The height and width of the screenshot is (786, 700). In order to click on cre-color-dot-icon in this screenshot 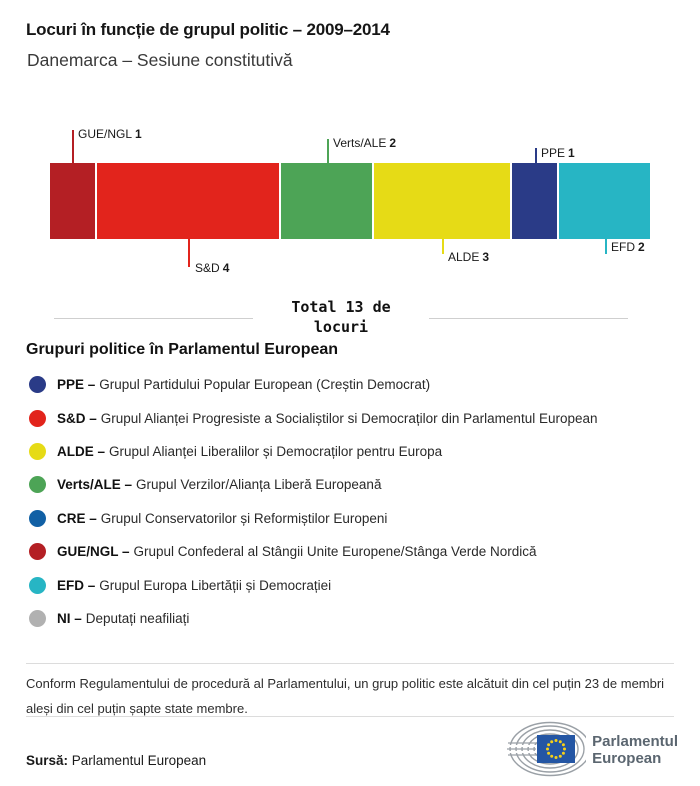, I will do `click(37, 518)`.